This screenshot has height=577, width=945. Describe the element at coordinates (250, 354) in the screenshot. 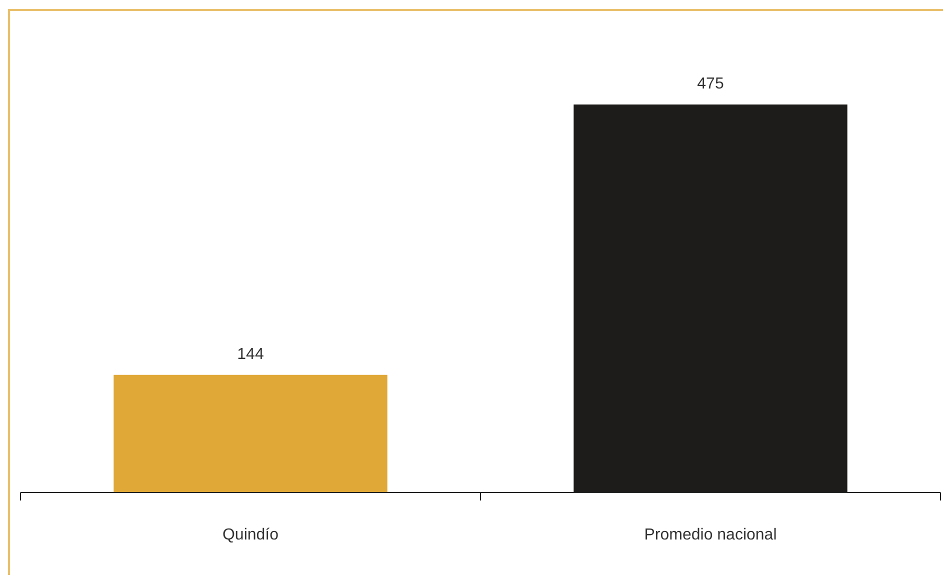

I see `data-label: 144` at that location.